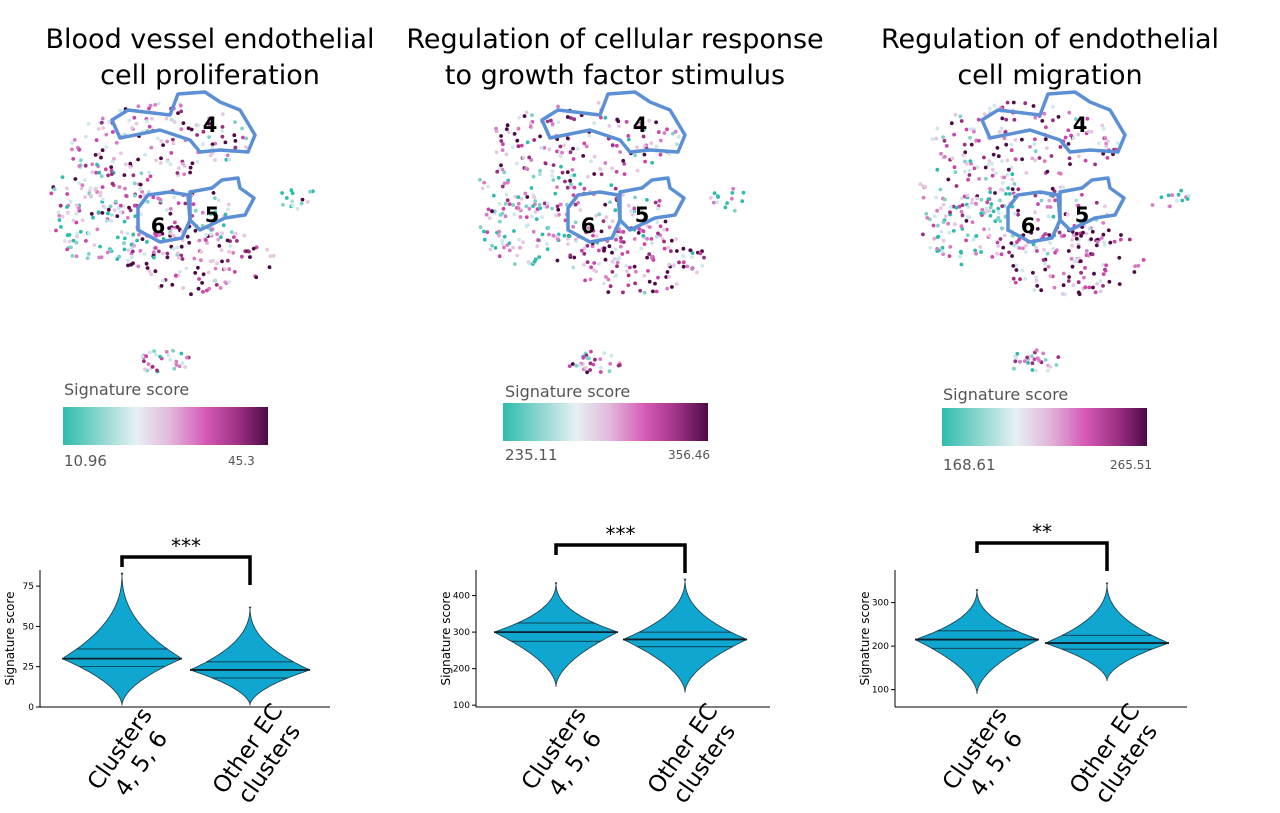  What do you see at coordinates (531, 455) in the screenshot?
I see `colorbar2-min: 235.11` at bounding box center [531, 455].